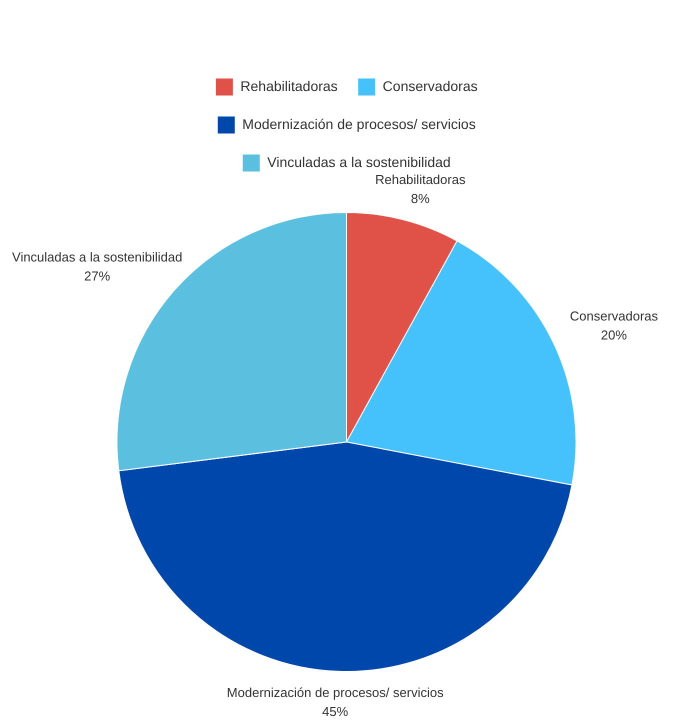 This screenshot has width=693, height=725. Describe the element at coordinates (614, 316) in the screenshot. I see `slice-label: Conservadoras` at that location.